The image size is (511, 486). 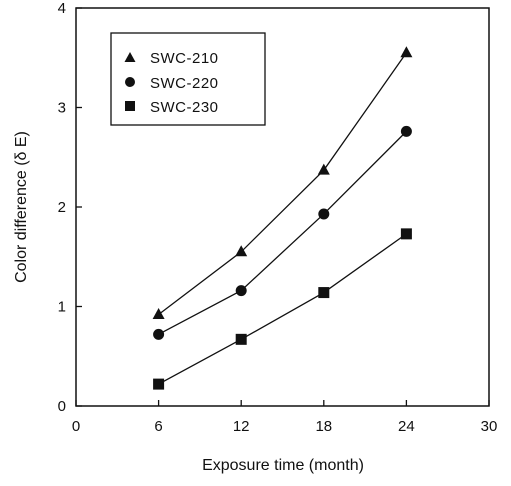 I want to click on x-tick-label: 12, so click(x=241, y=426).